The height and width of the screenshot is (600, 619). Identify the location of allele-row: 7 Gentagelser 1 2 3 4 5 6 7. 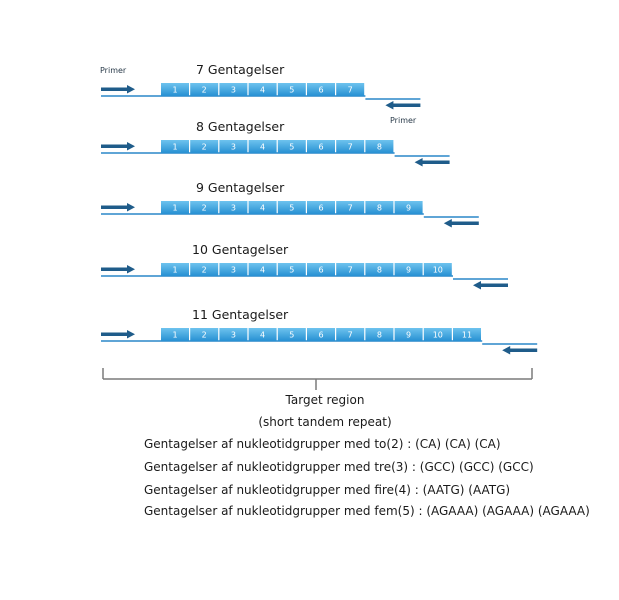
(261, 86).